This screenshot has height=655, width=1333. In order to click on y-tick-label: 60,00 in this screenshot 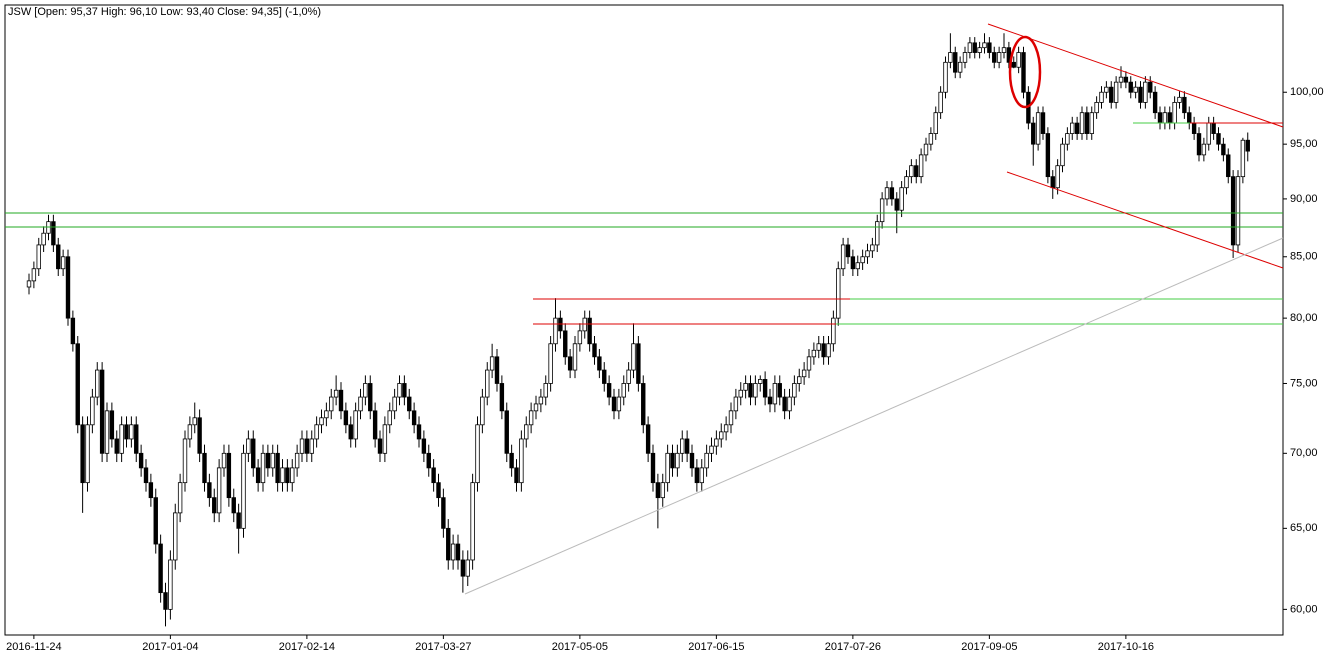, I will do `click(1304, 609)`.